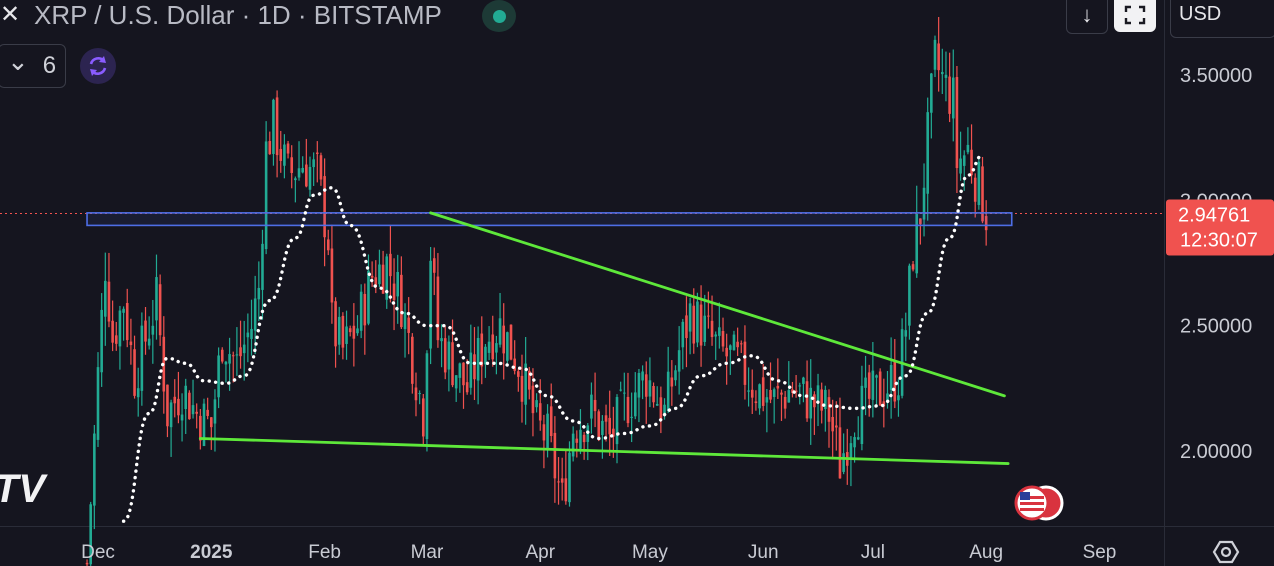 The height and width of the screenshot is (566, 1274). Describe the element at coordinates (10, 14) in the screenshot. I see `close-icon: ✕` at that location.